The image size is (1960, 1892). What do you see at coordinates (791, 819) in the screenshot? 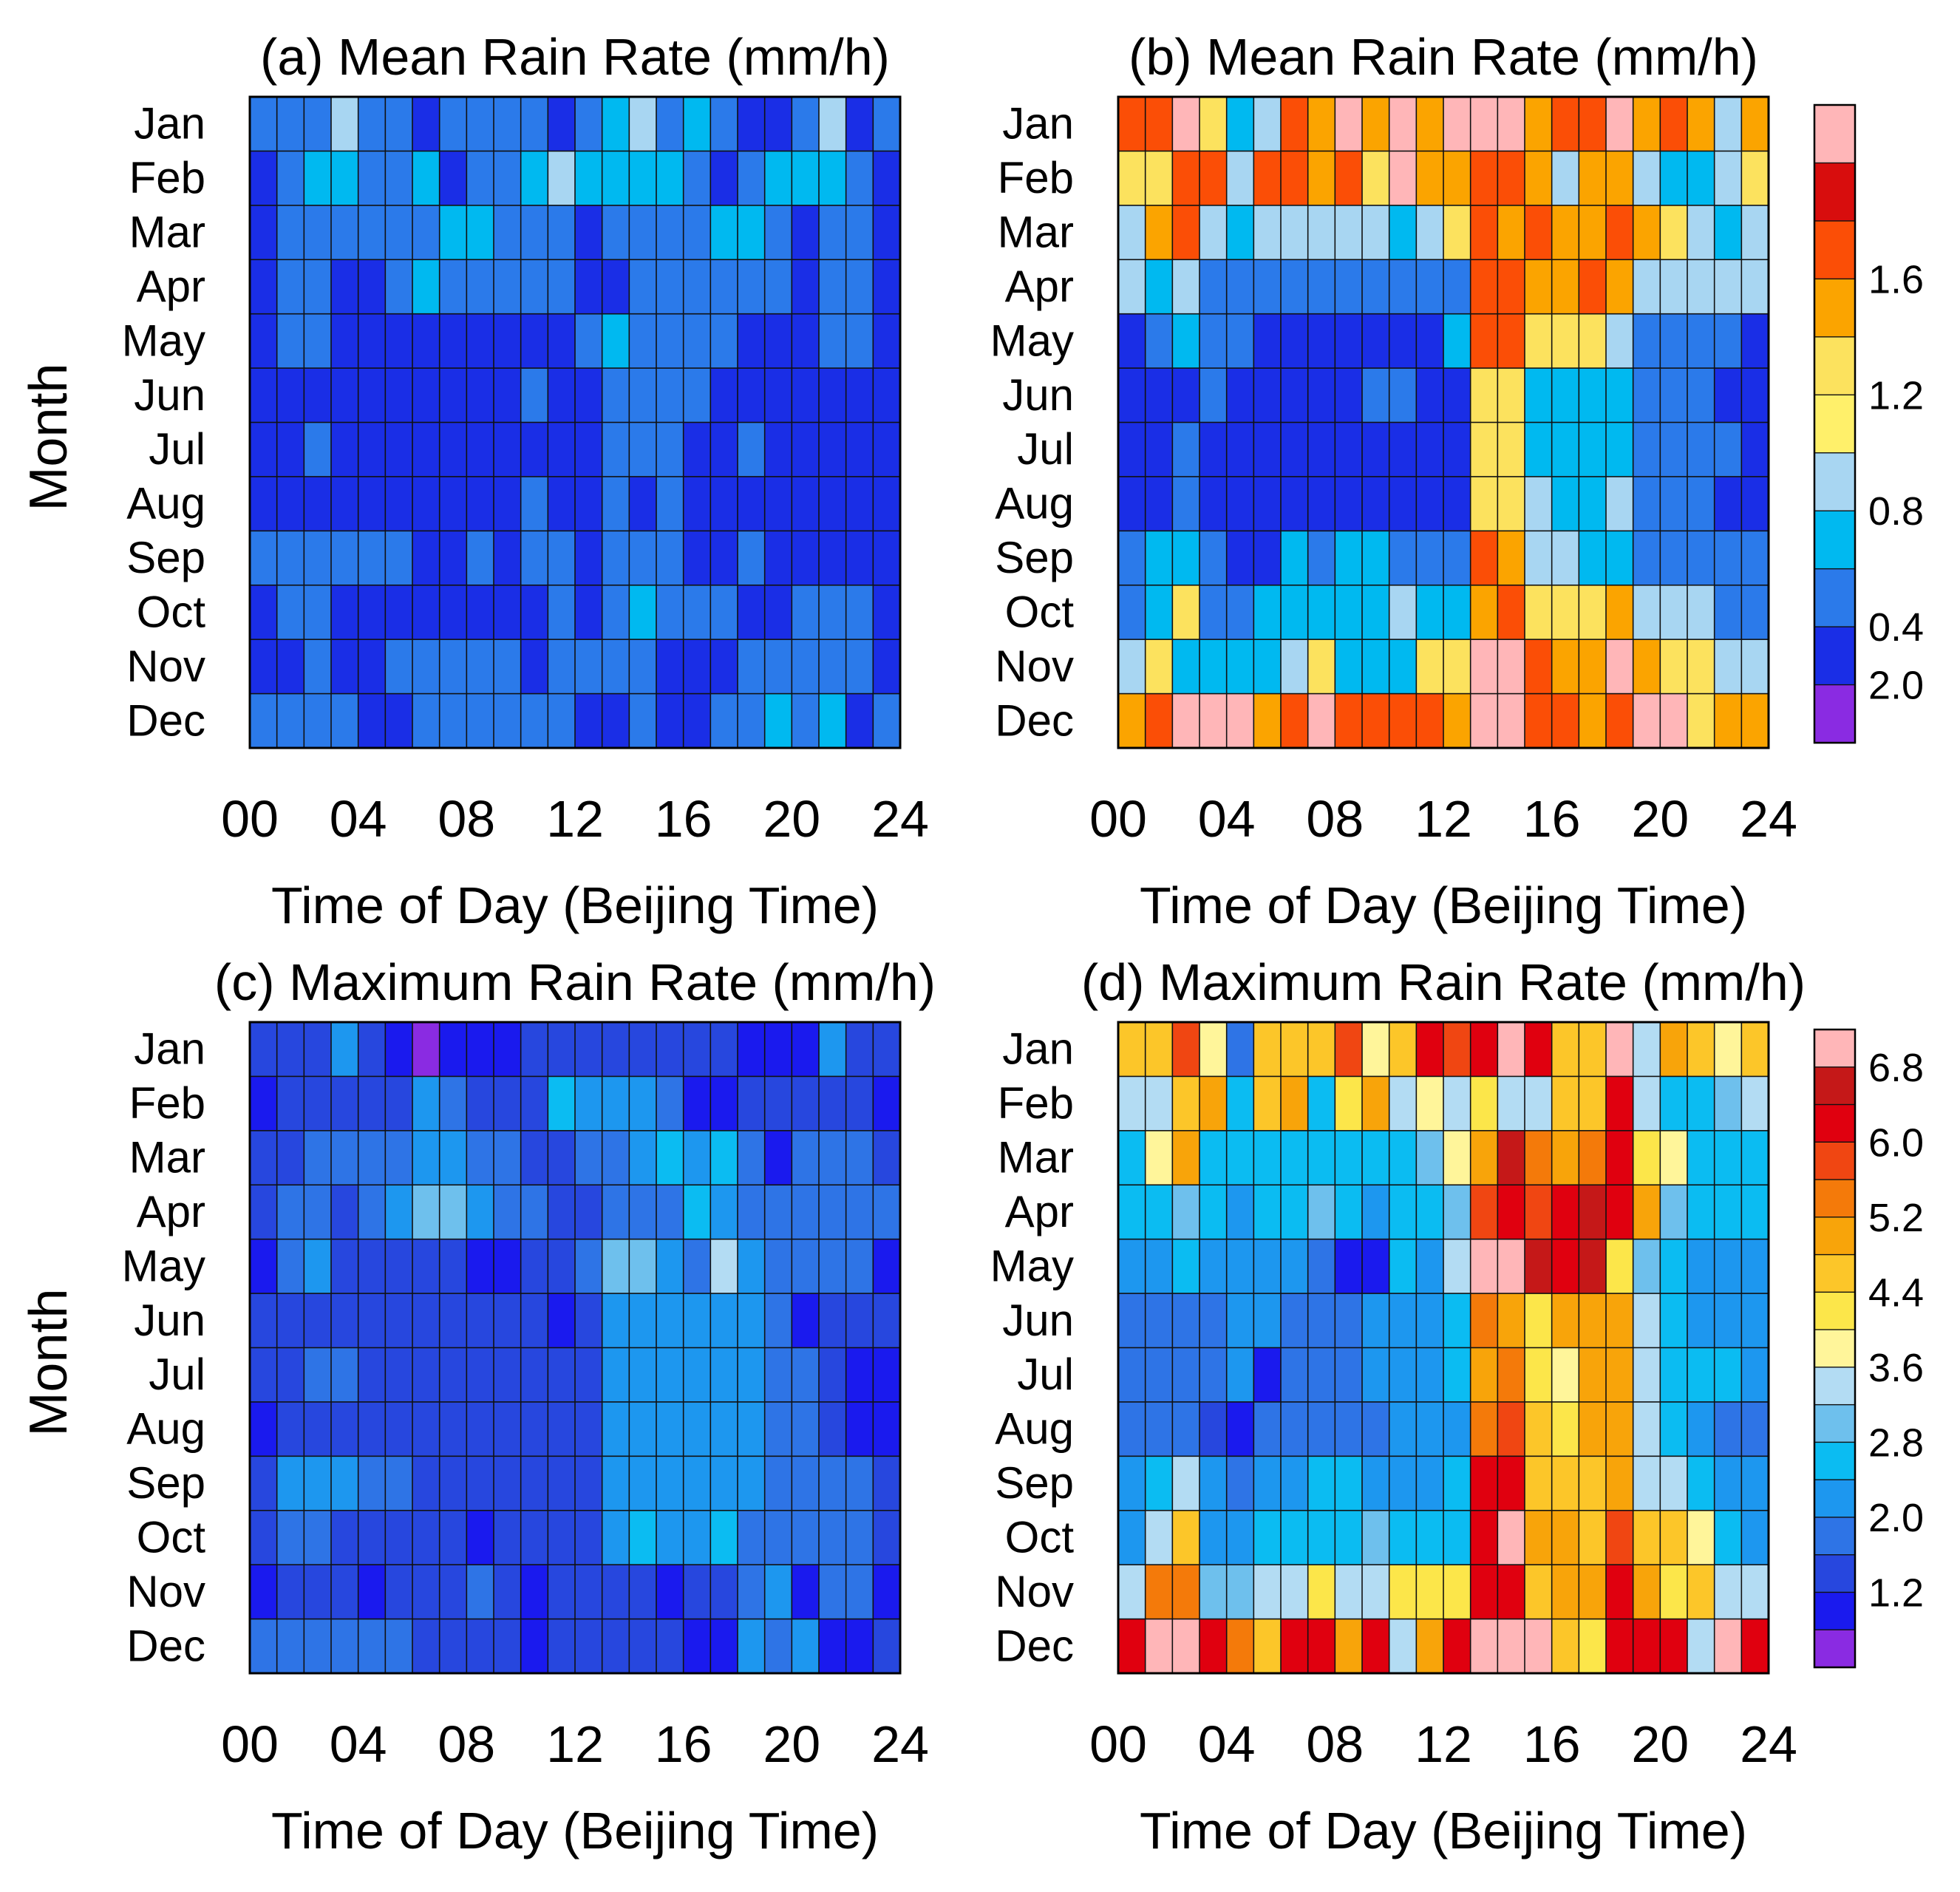
I see `x-tick-label: 20` at bounding box center [791, 819].